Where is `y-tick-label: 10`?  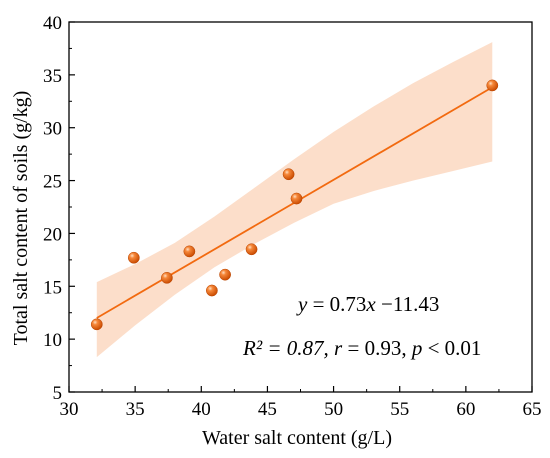 y-tick-label: 10 is located at coordinates (52, 340).